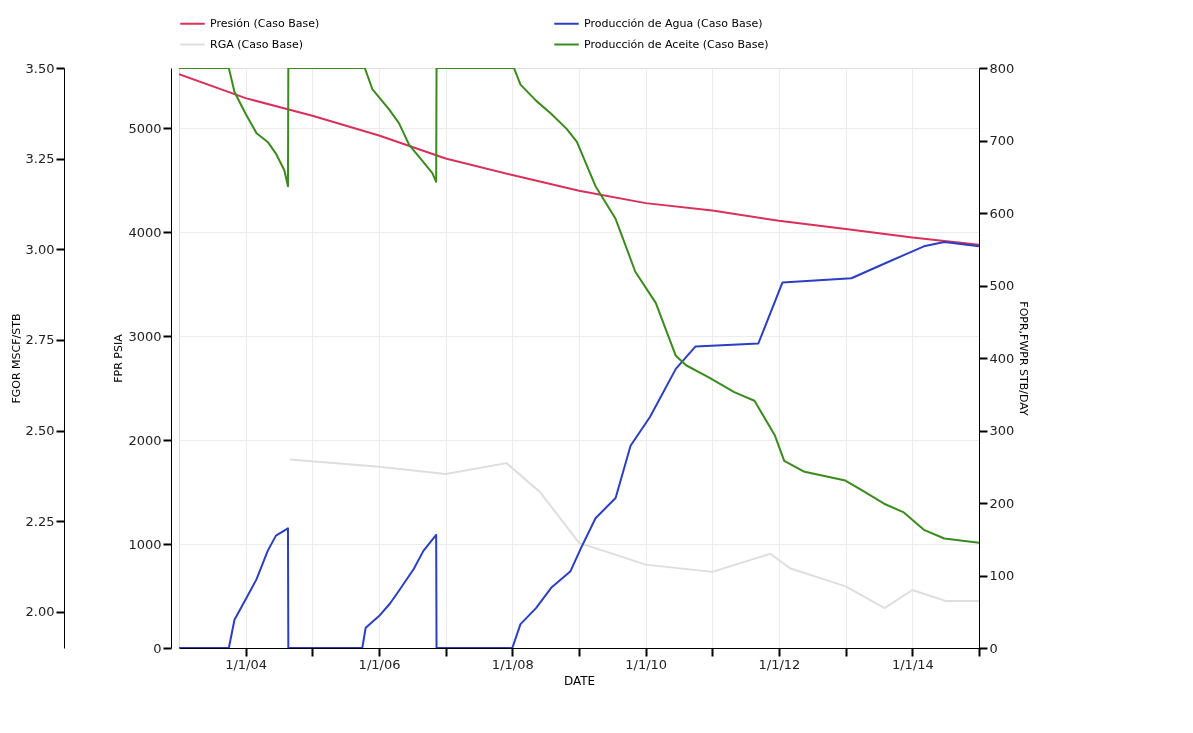 The image size is (1193, 733). I want to click on y3-tick-label: 1000, so click(145, 544).